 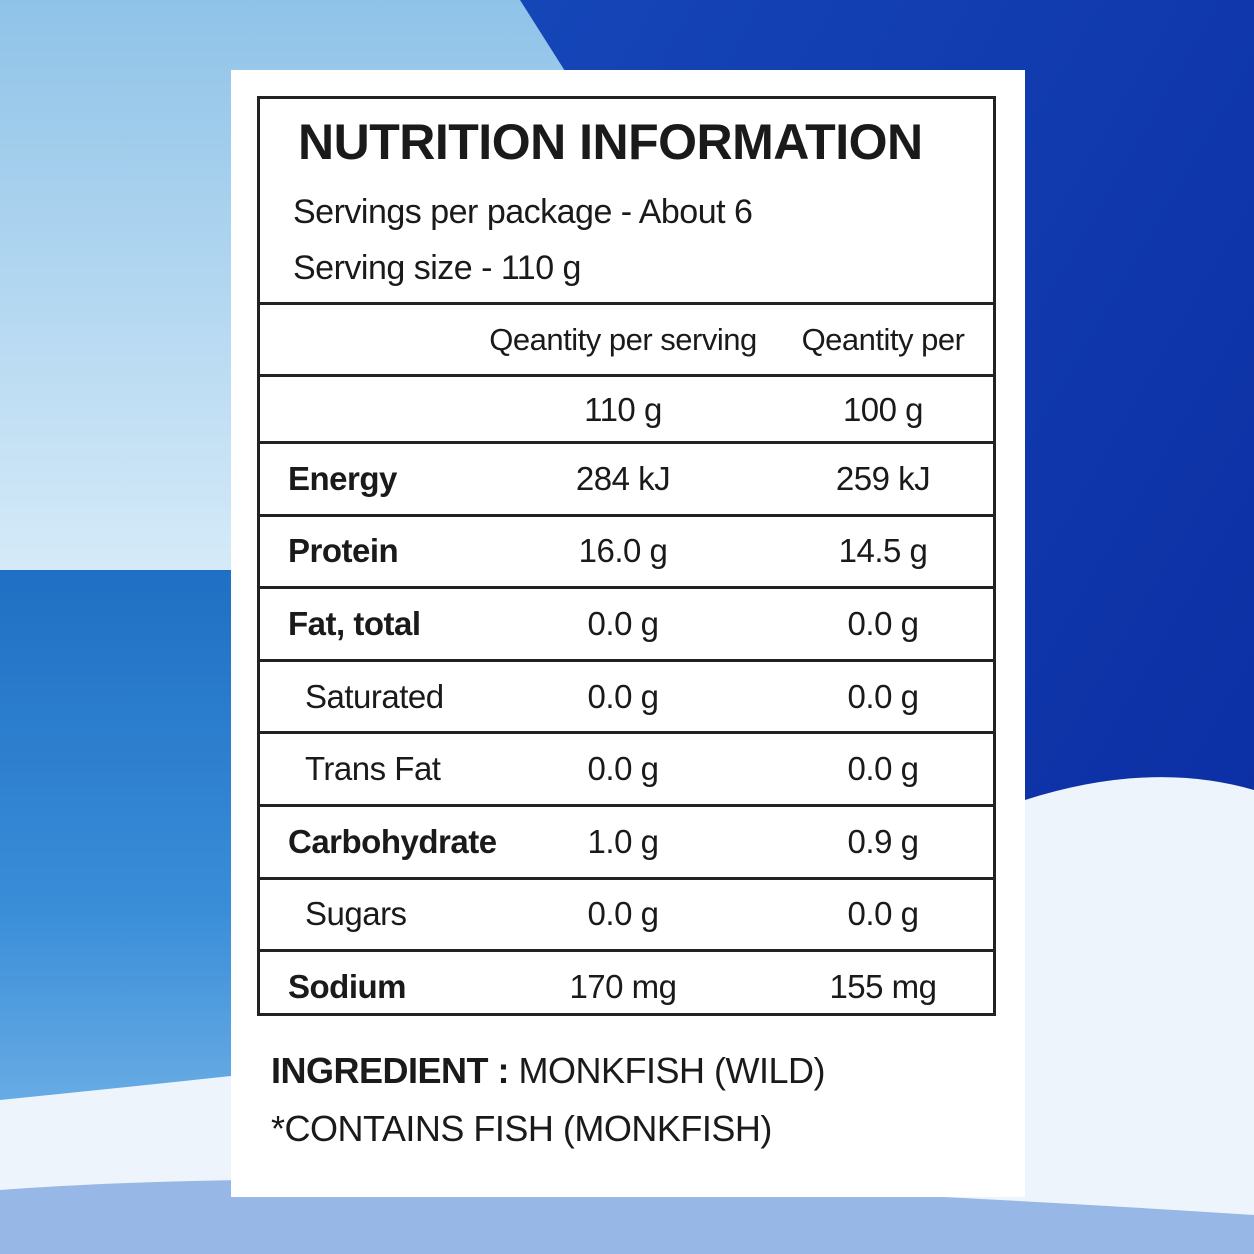 What do you see at coordinates (356, 914) in the screenshot?
I see `nutrient-name: Sugars` at bounding box center [356, 914].